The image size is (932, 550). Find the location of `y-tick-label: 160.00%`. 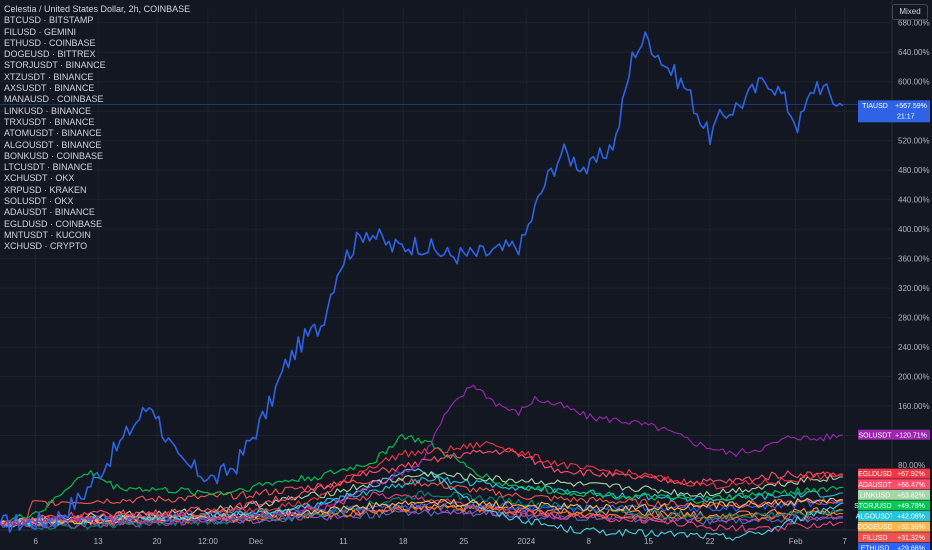

y-tick-label: 160.00% is located at coordinates (914, 406).